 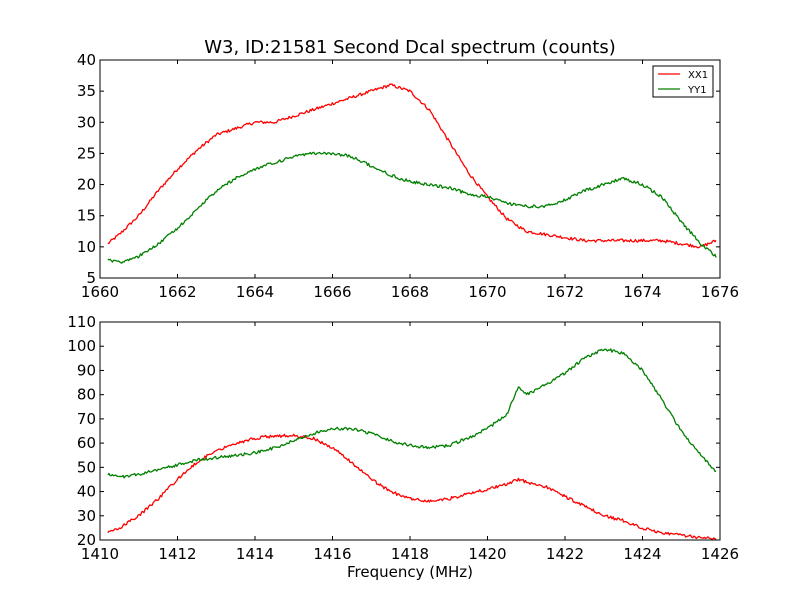 I want to click on y-tick-label-1-2: 40, so click(x=86, y=492).